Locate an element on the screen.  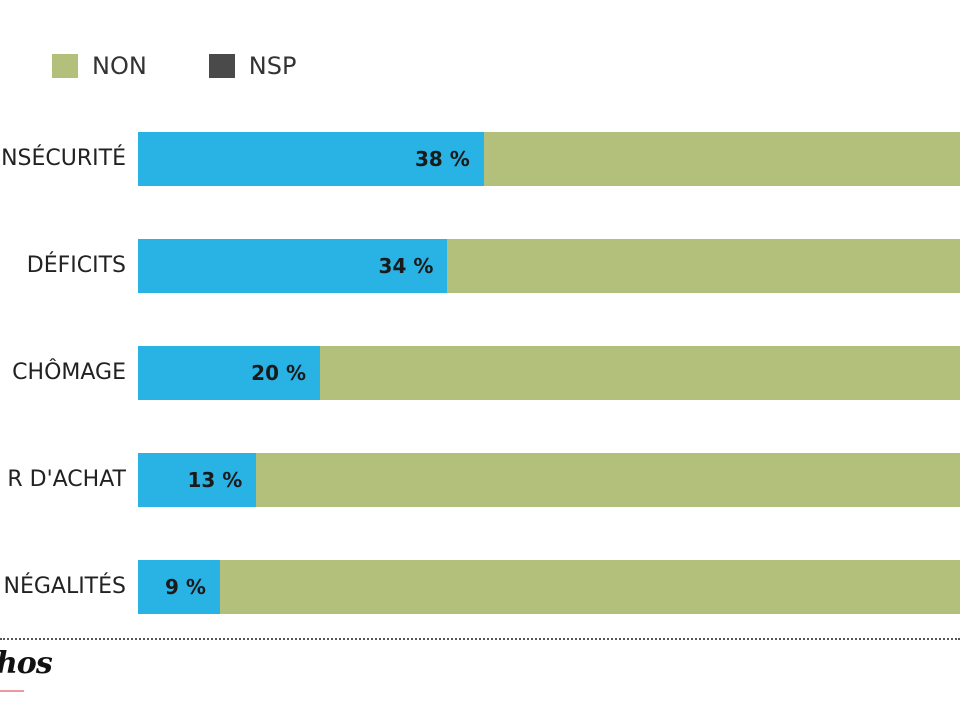
bar: 38 % is located at coordinates (549, 159).